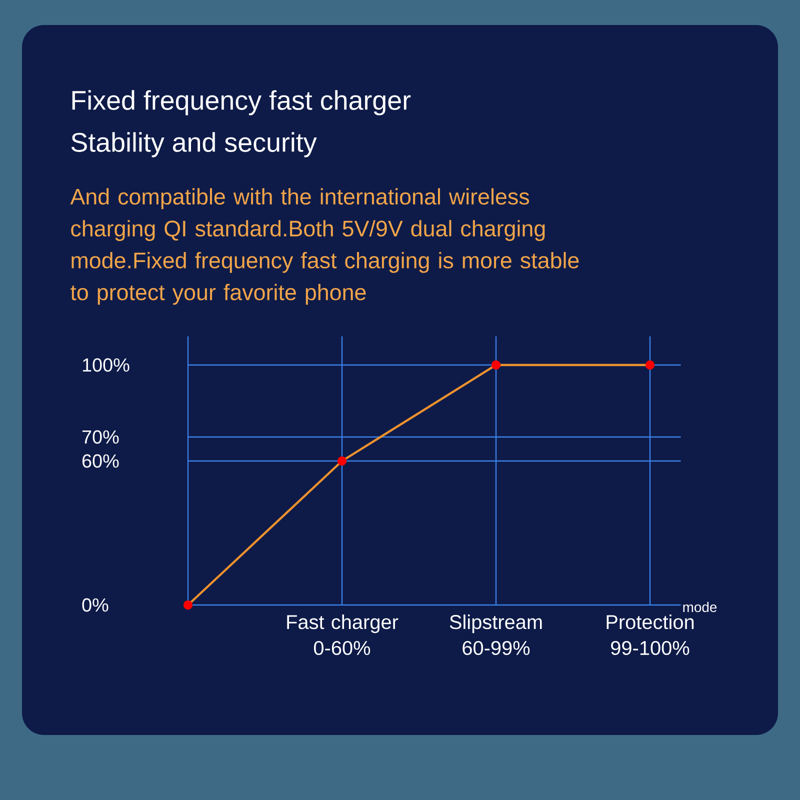  I want to click on y-tick-label: 60%, so click(100, 461).